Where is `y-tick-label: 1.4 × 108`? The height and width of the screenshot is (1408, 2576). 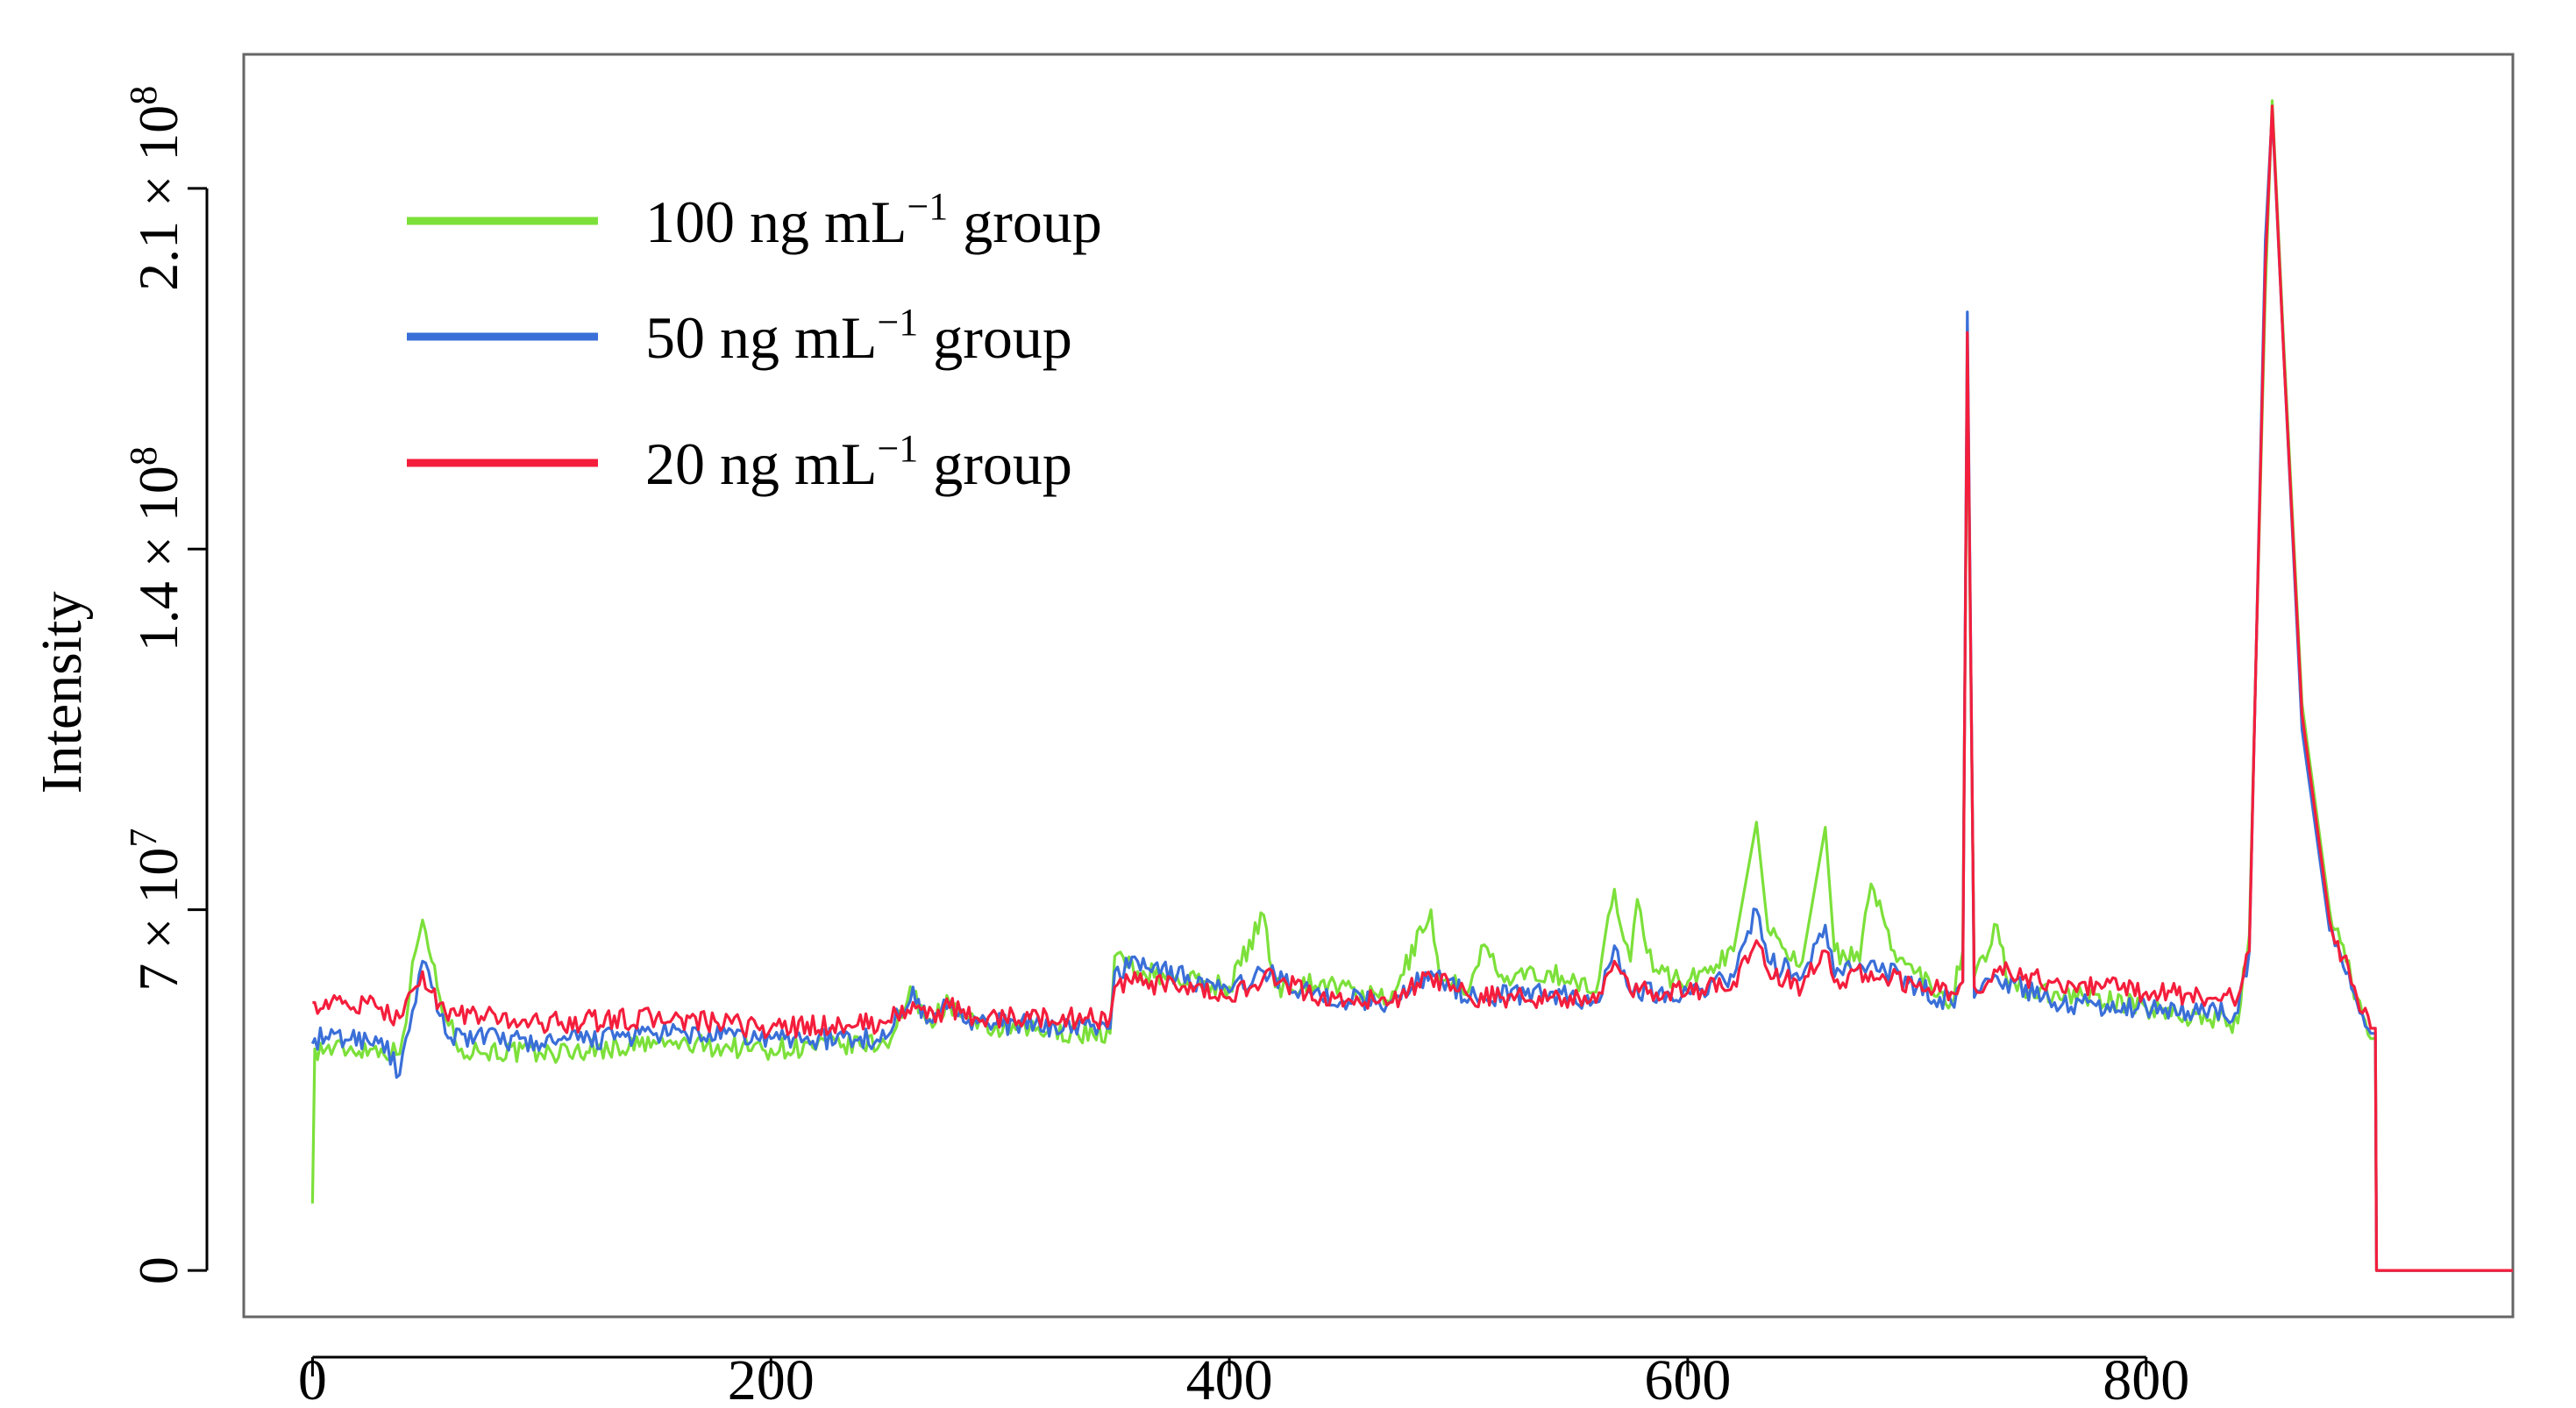 y-tick-label: 1.4 × 108 is located at coordinates (155, 548).